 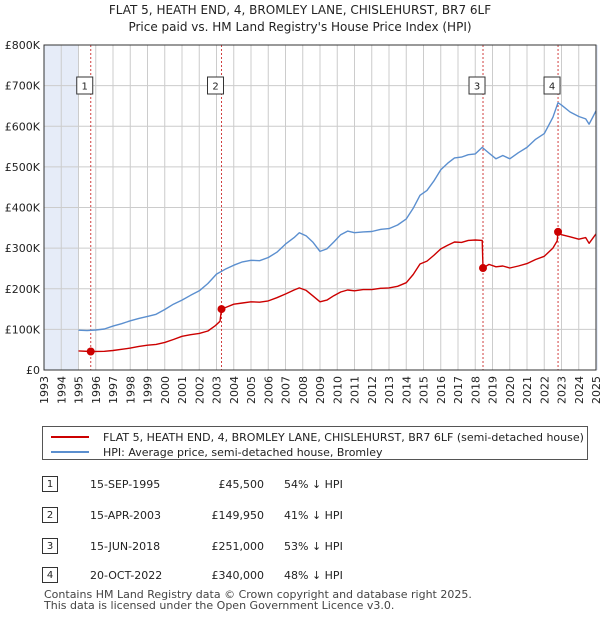 I want to click on sale-date: 15-JUN-2018, so click(x=125, y=546).